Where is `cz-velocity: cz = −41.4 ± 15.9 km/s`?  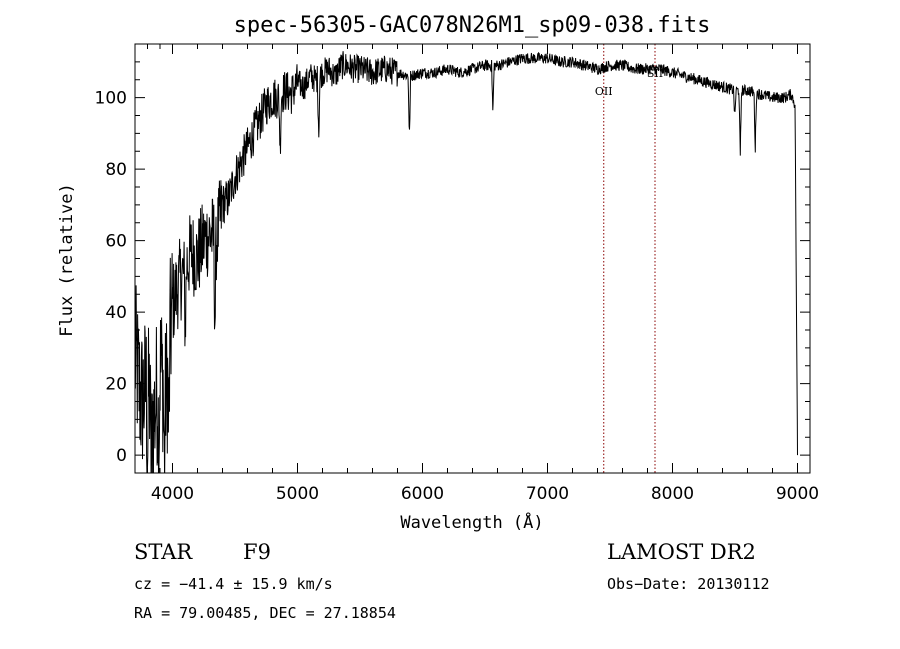 cz-velocity: cz = −41.4 ± 15.9 km/s is located at coordinates (233, 584).